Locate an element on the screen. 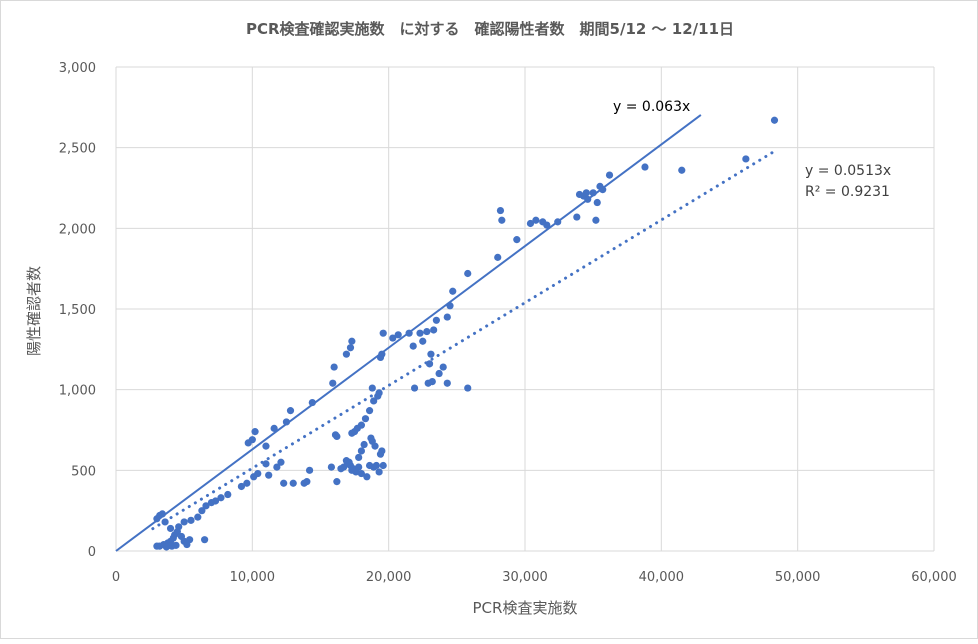 The width and height of the screenshot is (978, 644). chart-title: PCR検査確認実施数 に対する 確認陽性者数 期間5/12 ～ 12/11日 is located at coordinates (490, 29).